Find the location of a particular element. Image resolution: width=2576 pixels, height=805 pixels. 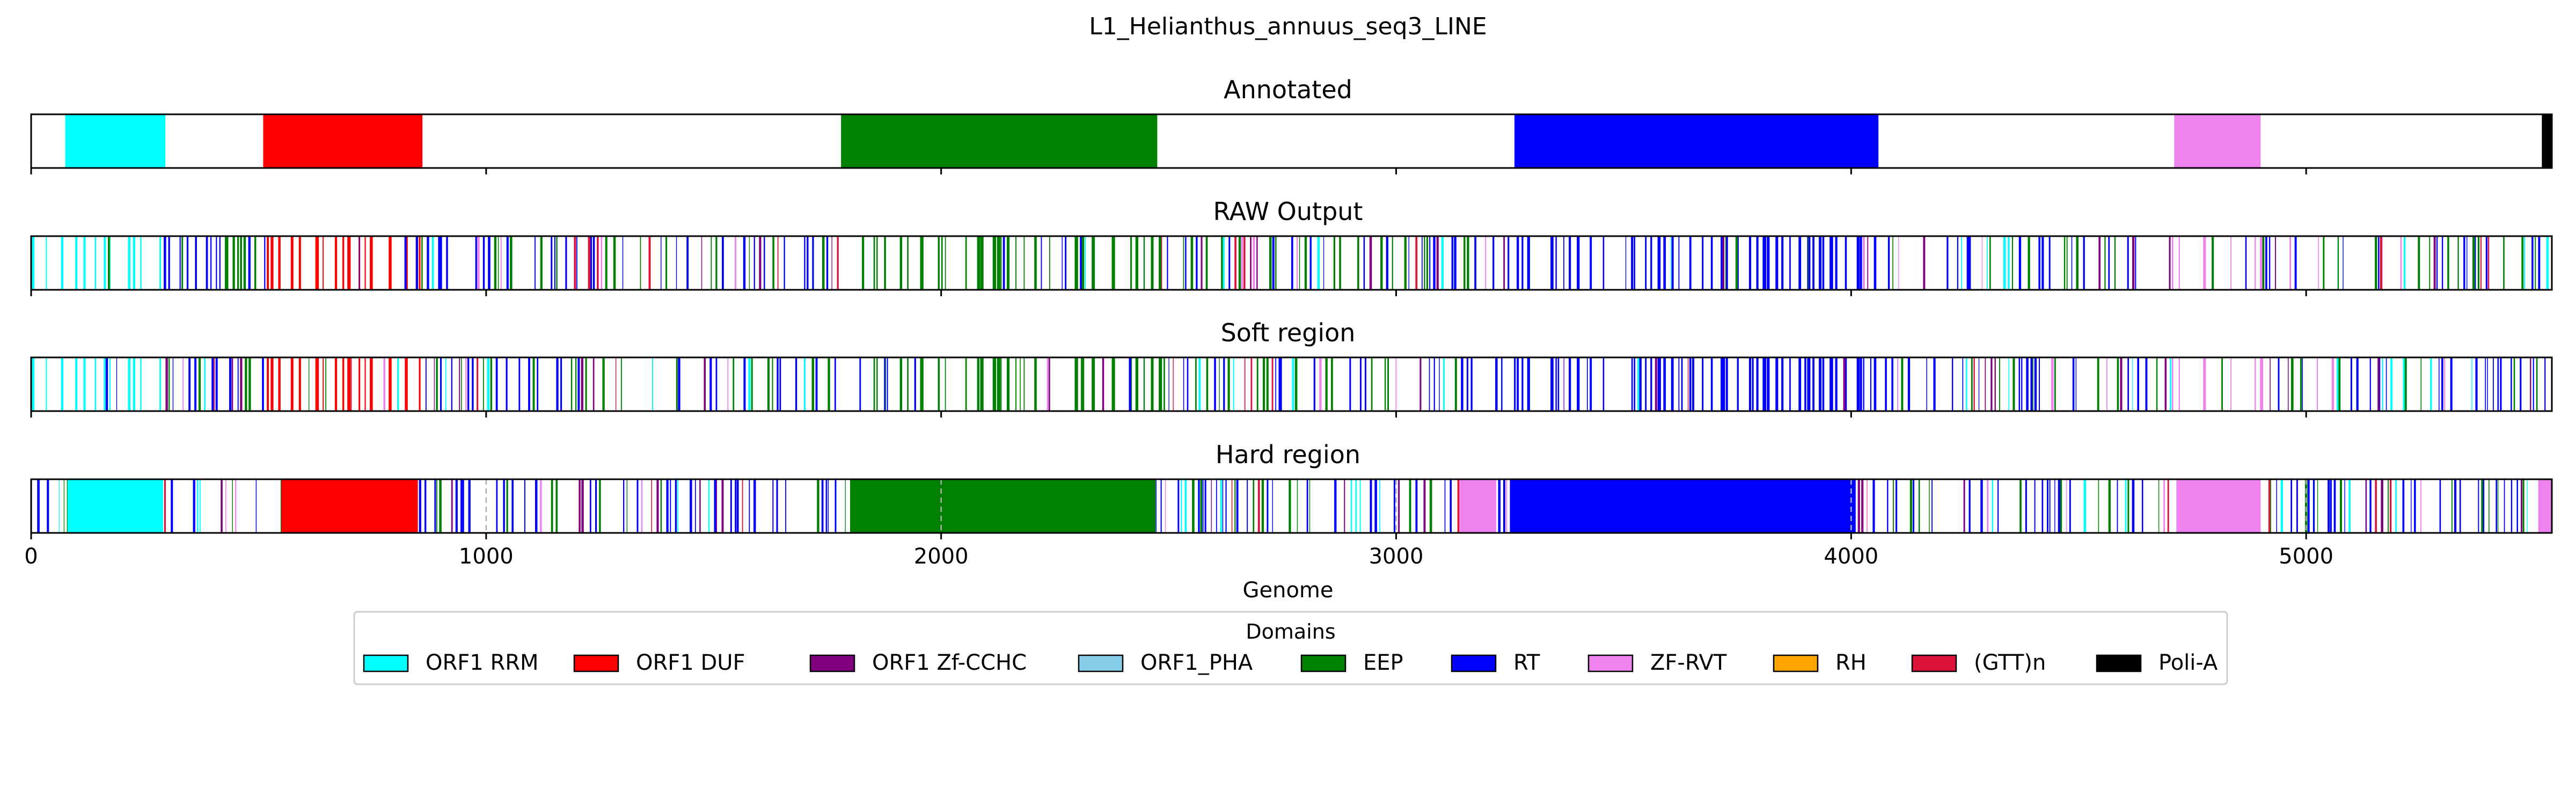

legend-label: ORF1 RRM is located at coordinates (482, 662).